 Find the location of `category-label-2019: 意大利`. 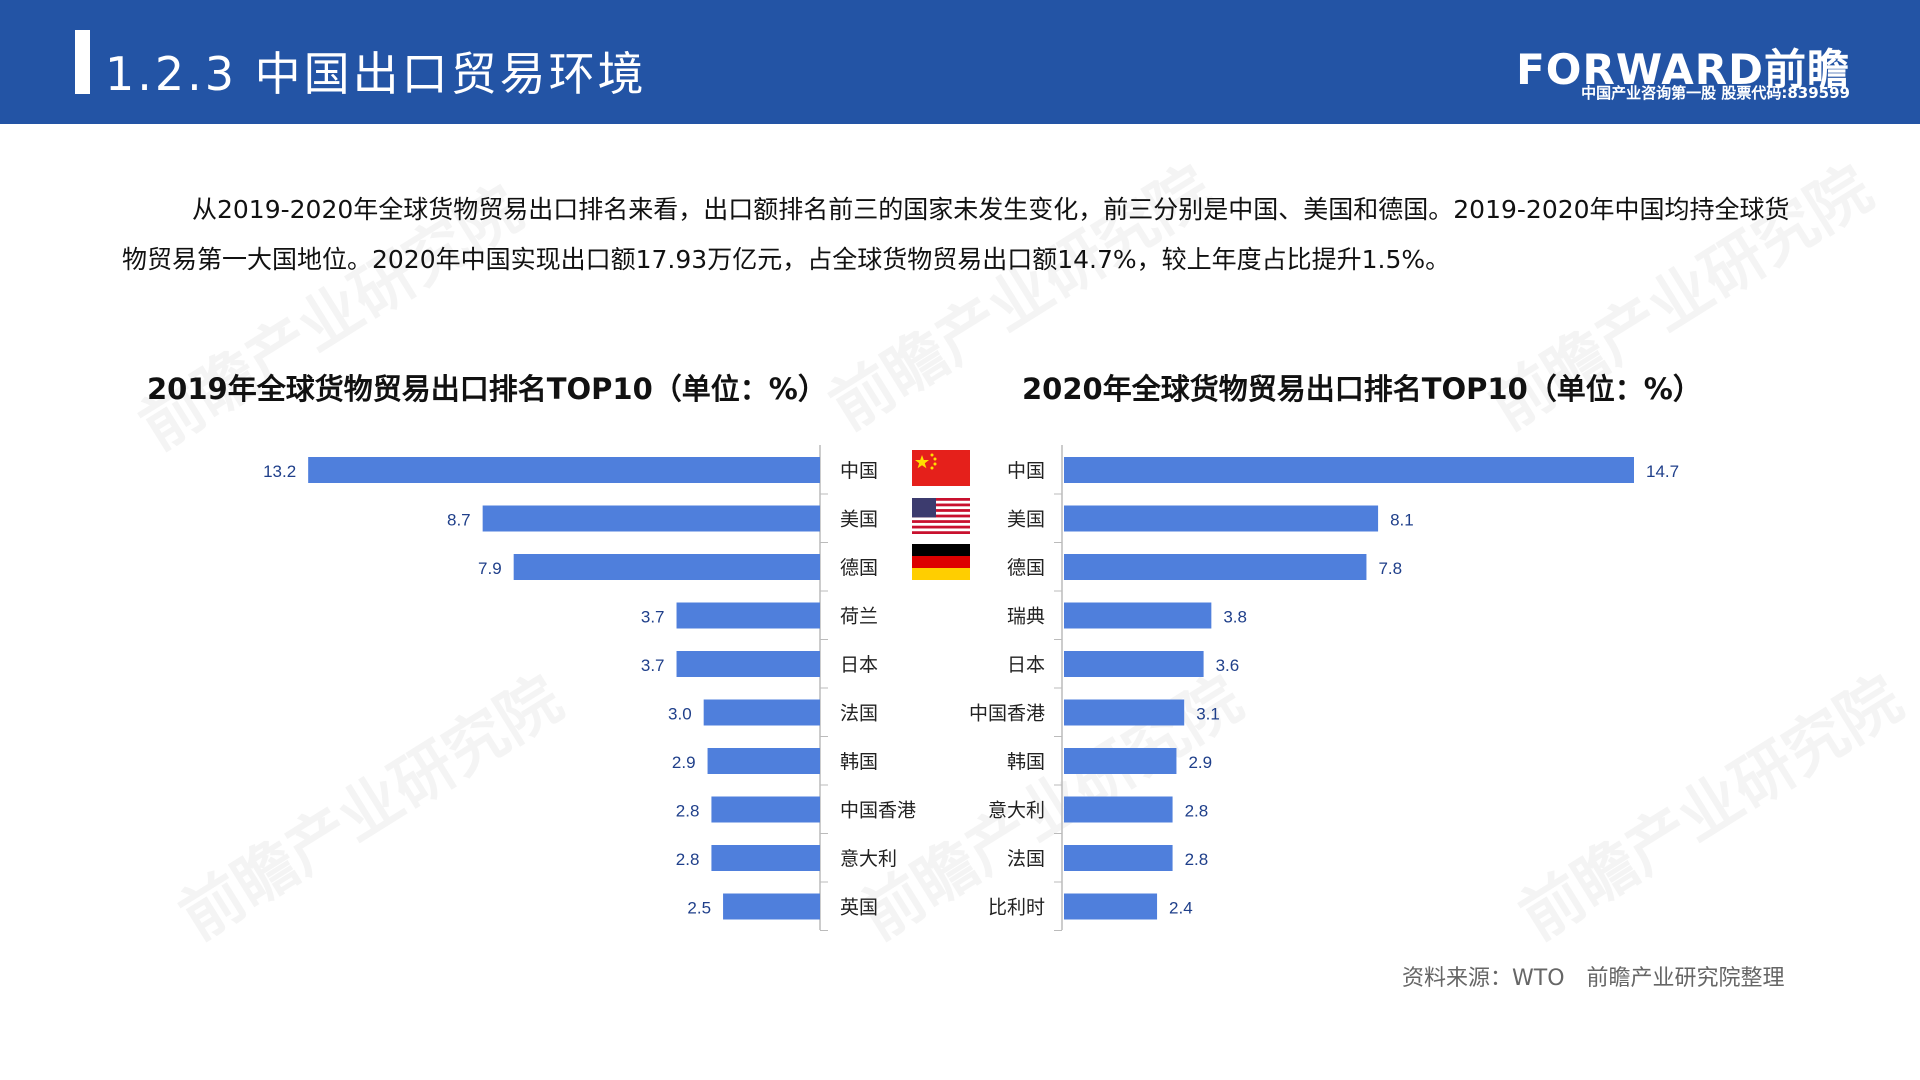

category-label-2019: 意大利 is located at coordinates (868, 859).